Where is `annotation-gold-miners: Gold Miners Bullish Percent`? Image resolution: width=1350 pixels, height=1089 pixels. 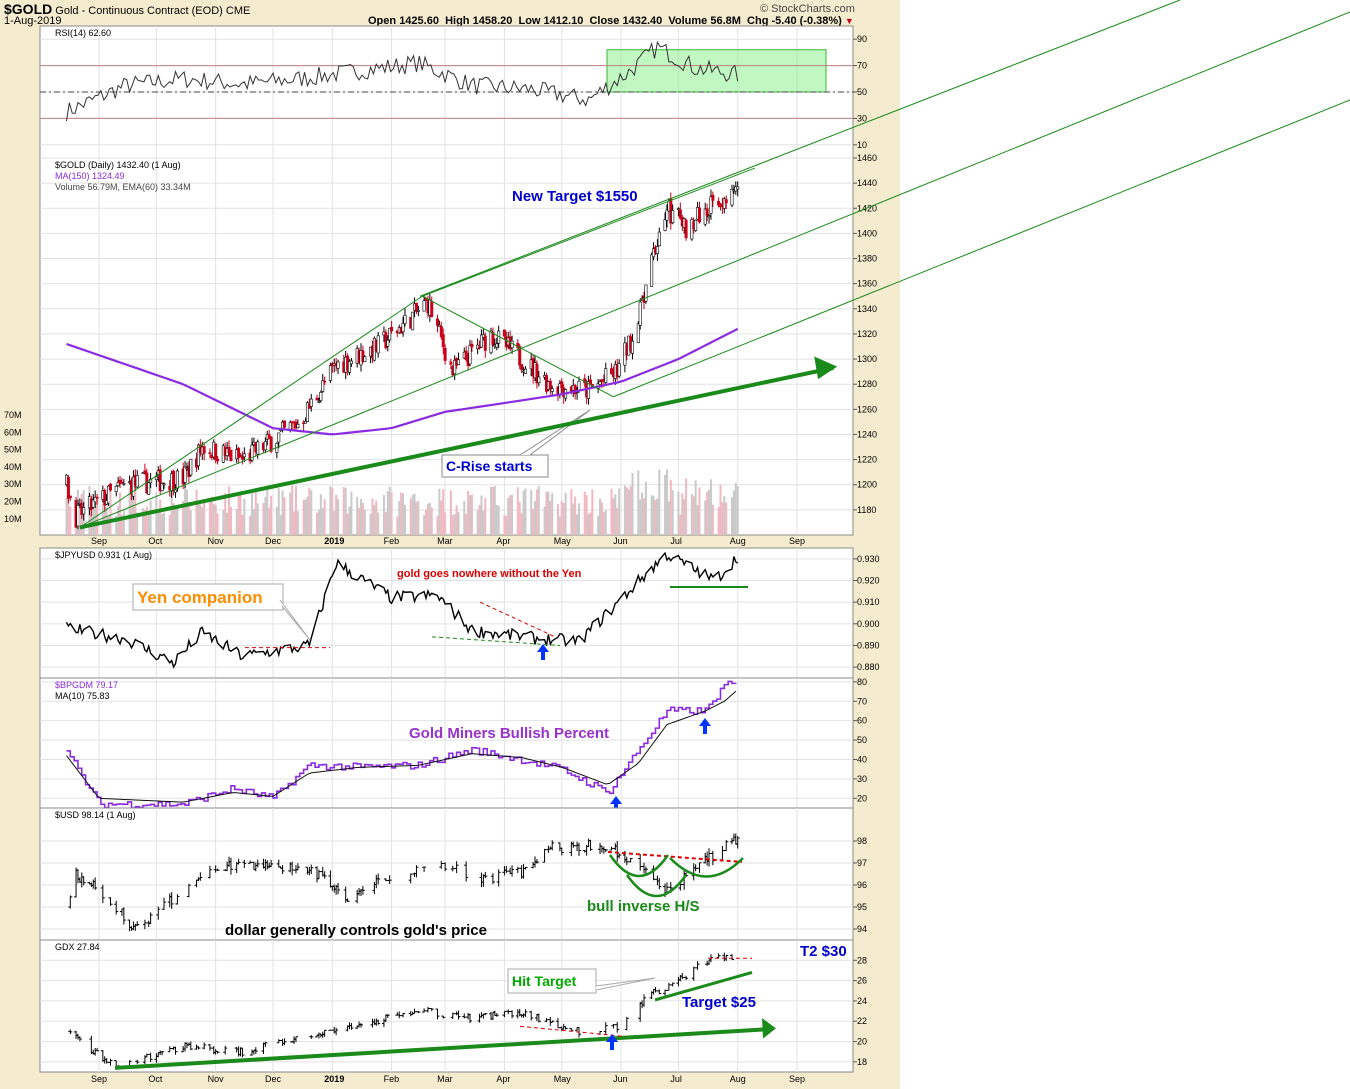
annotation-gold-miners: Gold Miners Bullish Percent is located at coordinates (509, 733).